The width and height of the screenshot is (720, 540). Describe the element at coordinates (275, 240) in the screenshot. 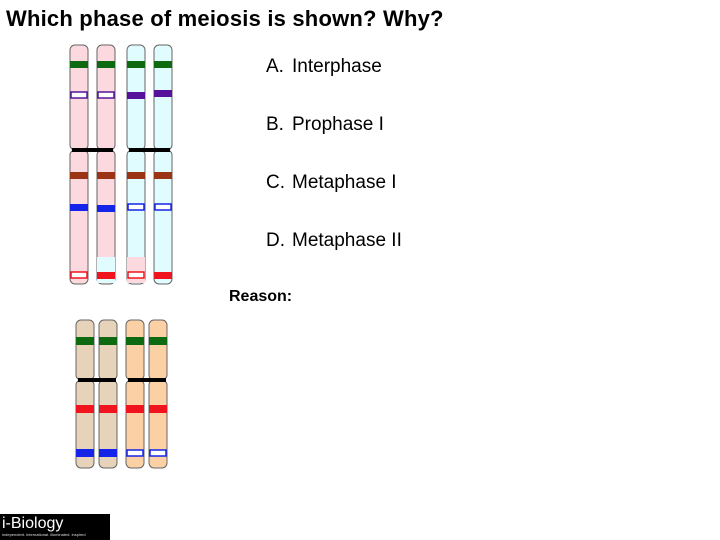

I see `option-letter: D.` at that location.